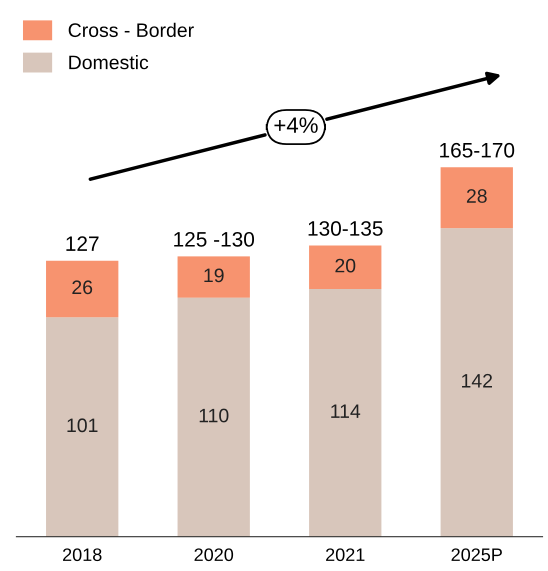  Describe the element at coordinates (108, 62) in the screenshot. I see `legend-label: Domestic` at that location.